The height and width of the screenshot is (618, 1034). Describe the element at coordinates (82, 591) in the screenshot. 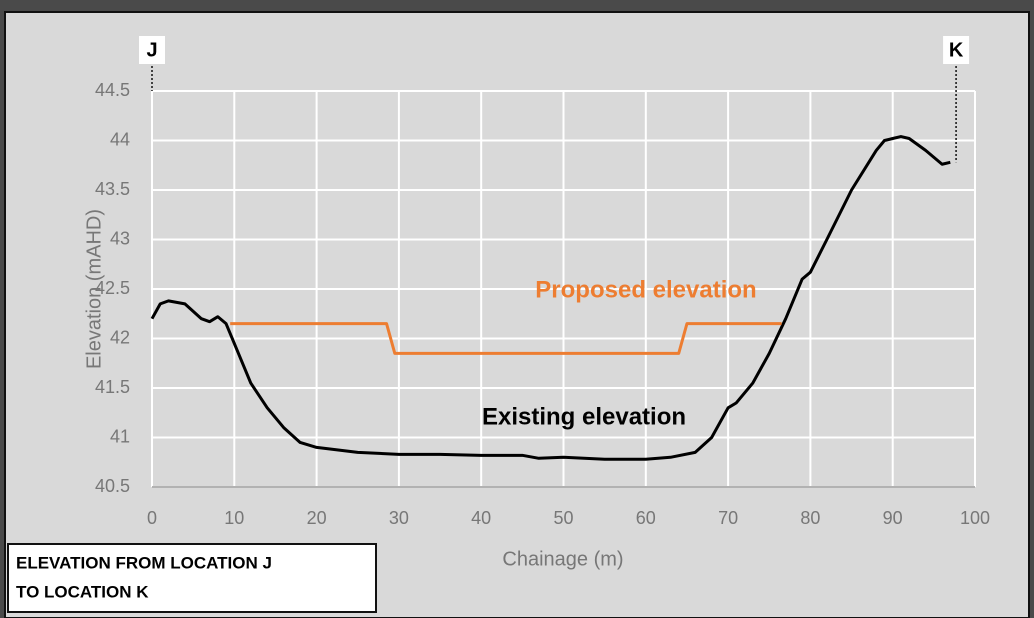

I see `chart-title: TO LOCATION K` at that location.